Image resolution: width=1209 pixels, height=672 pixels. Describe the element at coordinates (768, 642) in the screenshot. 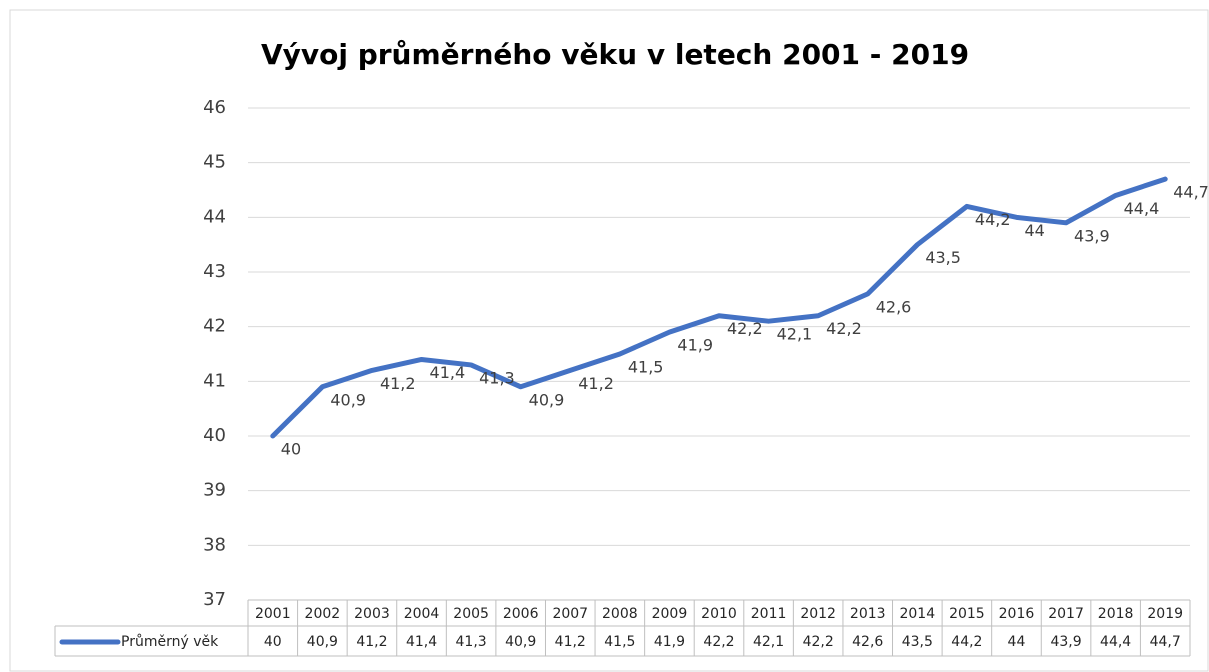

I see `table-value: 42,1` at that location.